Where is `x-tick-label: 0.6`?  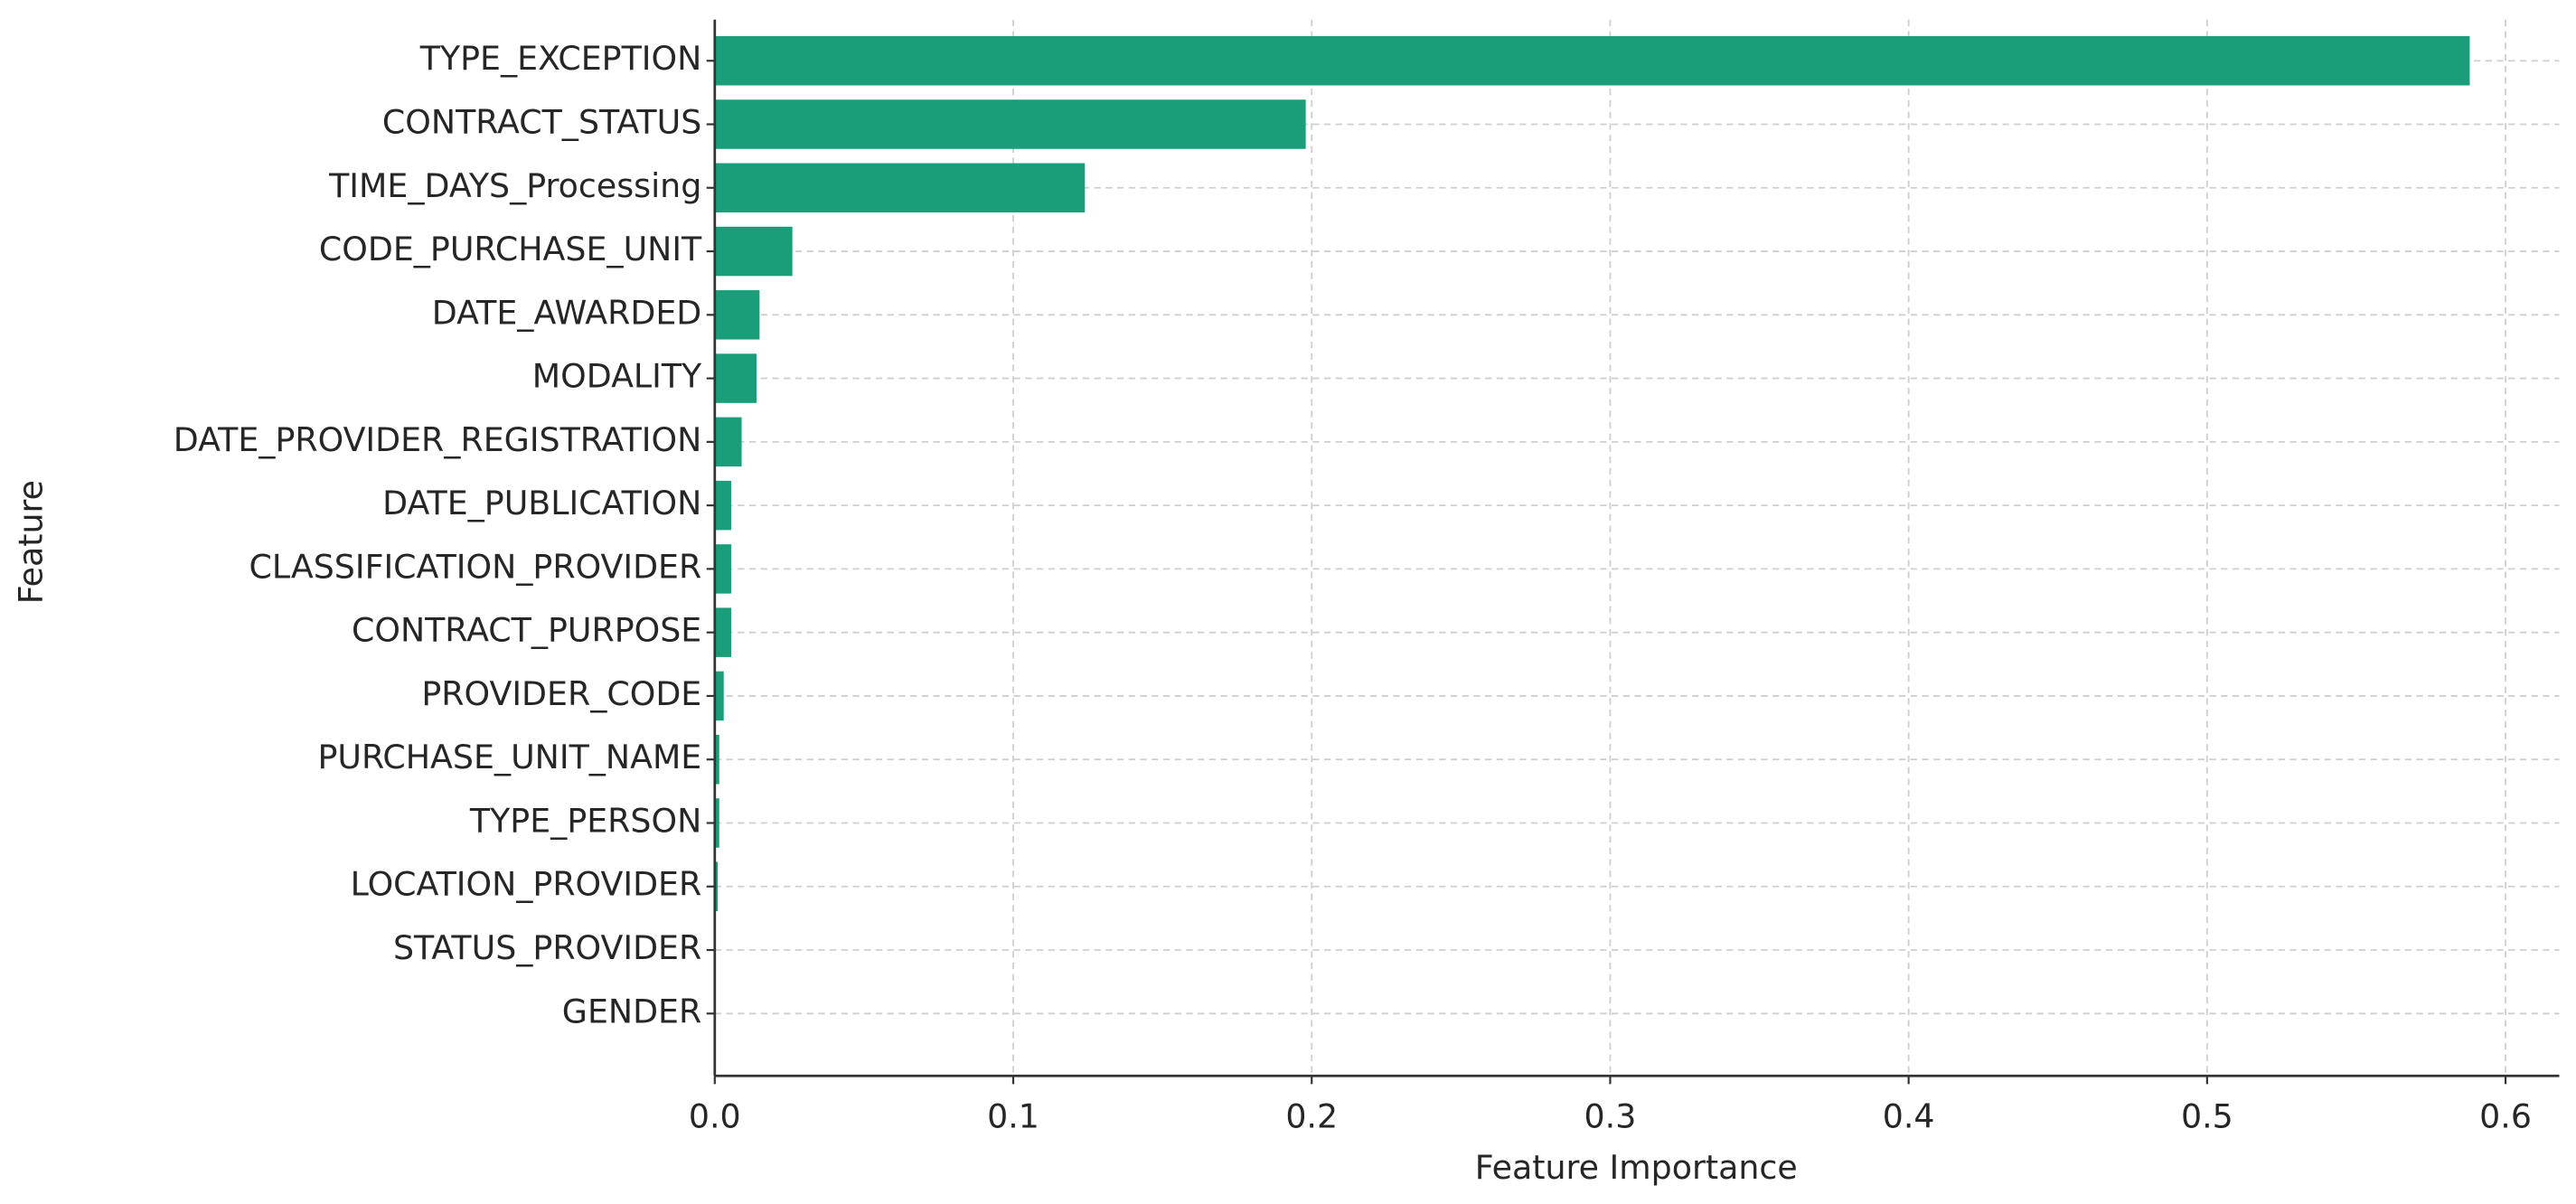
x-tick-label: 0.6 is located at coordinates (2506, 1116).